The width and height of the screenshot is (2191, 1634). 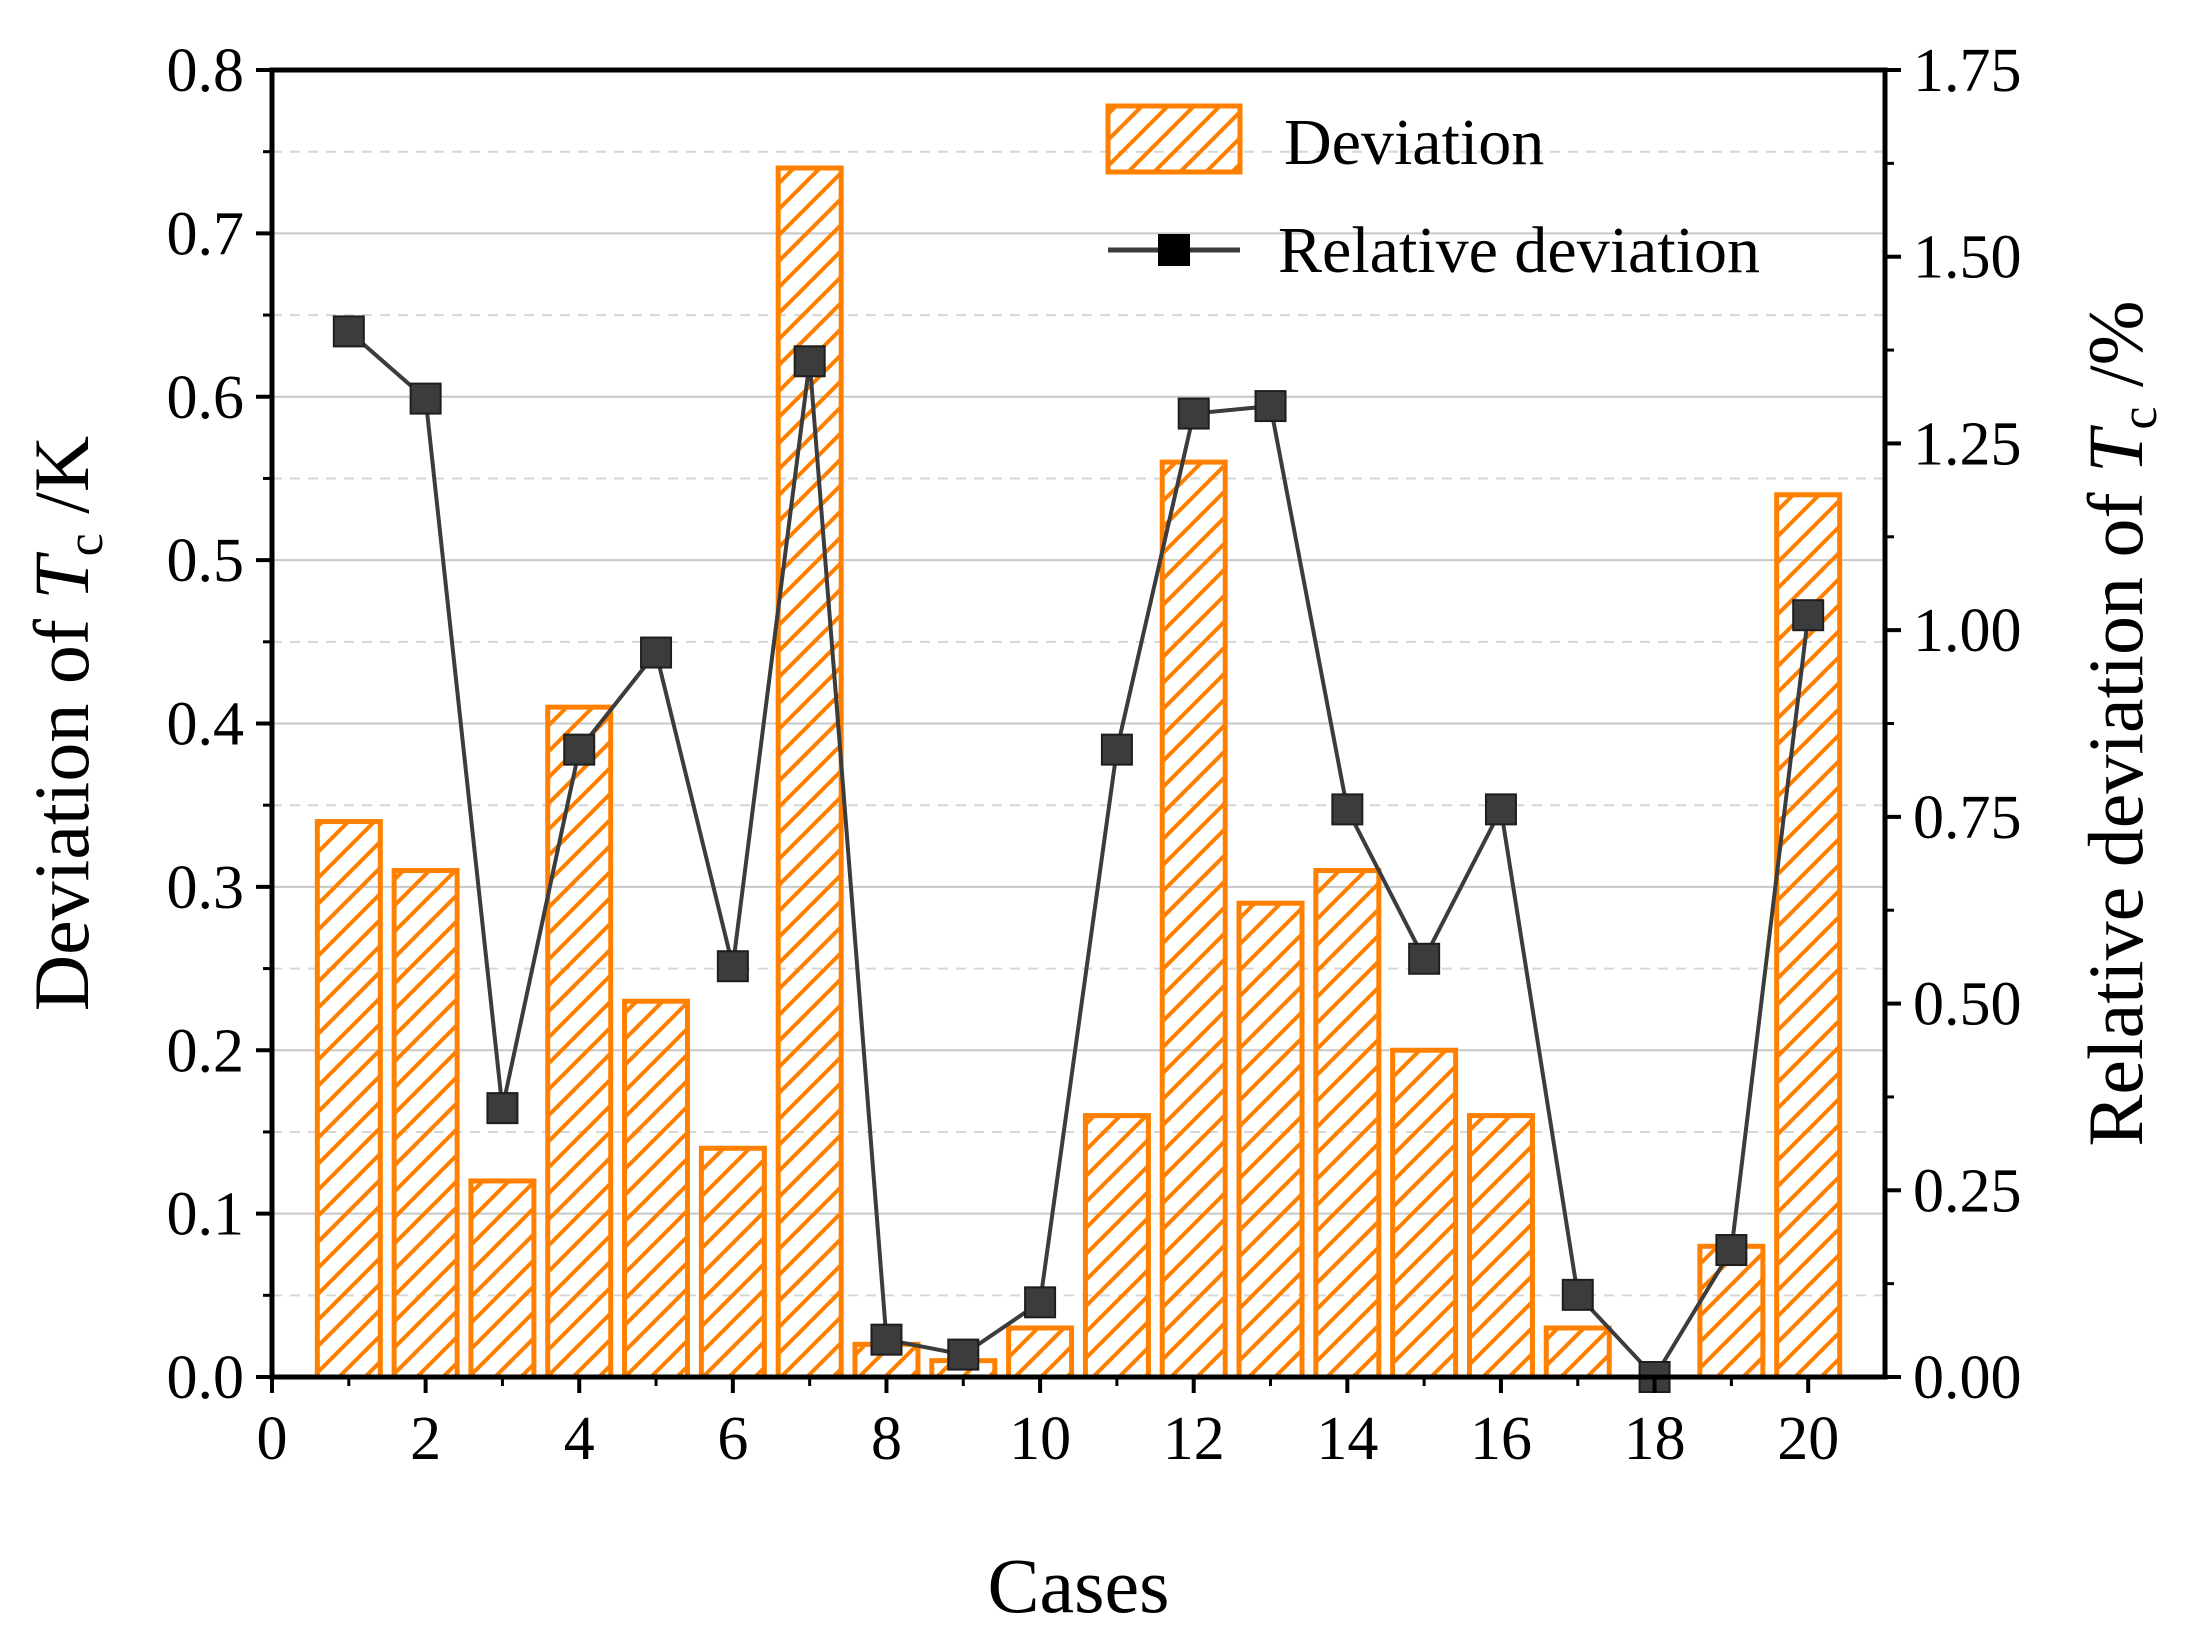 What do you see at coordinates (1414, 142) in the screenshot?
I see `legend-label-deviation: Deviation` at bounding box center [1414, 142].